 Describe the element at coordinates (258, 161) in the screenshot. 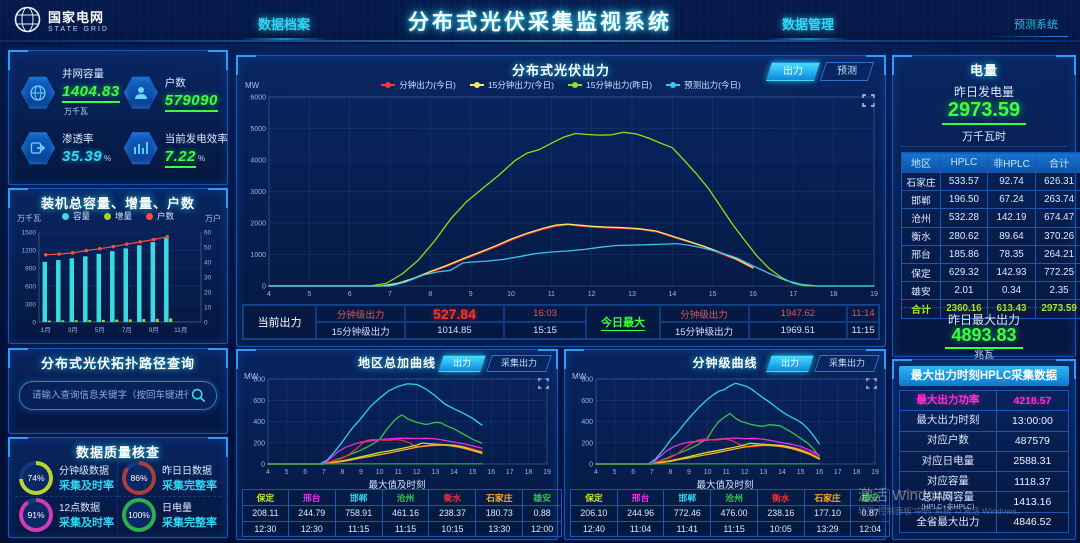

I see `svg-text: 4000` at that location.